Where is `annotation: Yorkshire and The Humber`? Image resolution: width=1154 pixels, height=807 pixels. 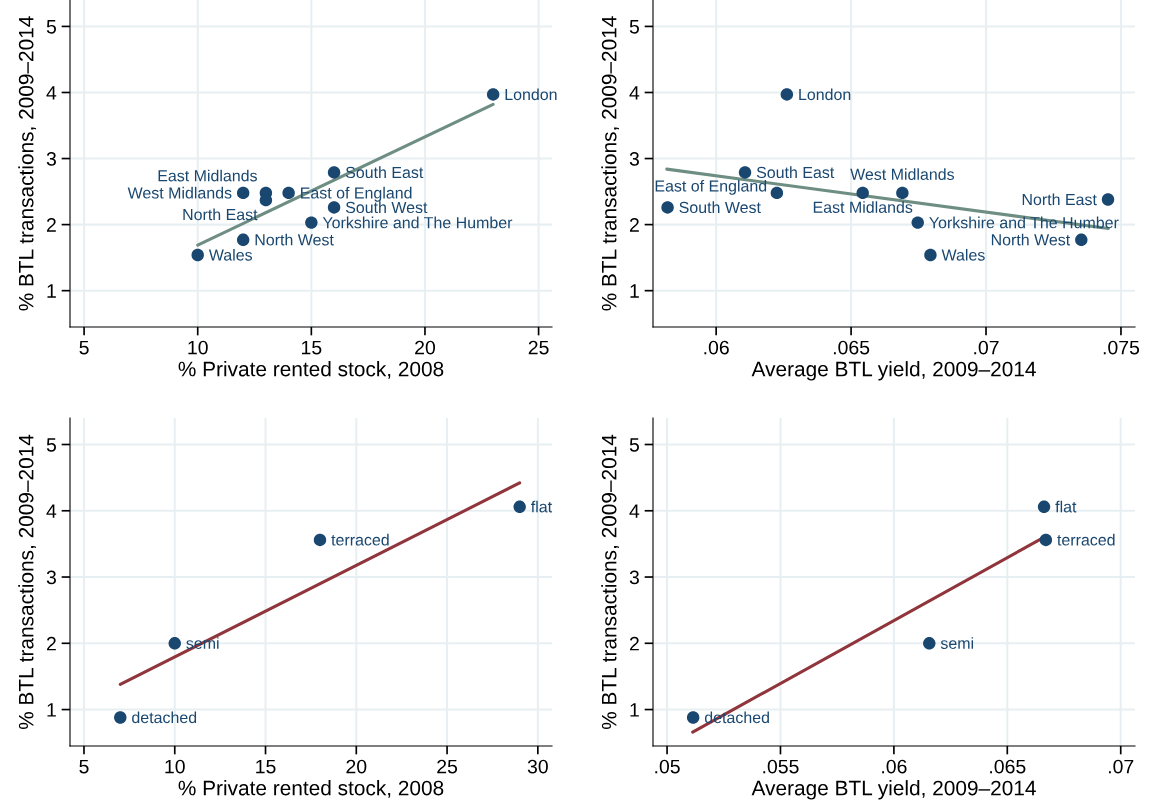
annotation: Yorkshire and The Humber is located at coordinates (417, 222).